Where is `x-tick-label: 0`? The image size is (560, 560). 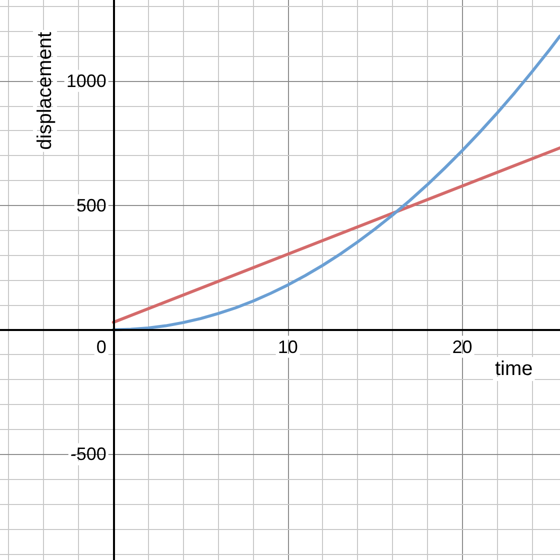
x-tick-label: 0 is located at coordinates (101, 346).